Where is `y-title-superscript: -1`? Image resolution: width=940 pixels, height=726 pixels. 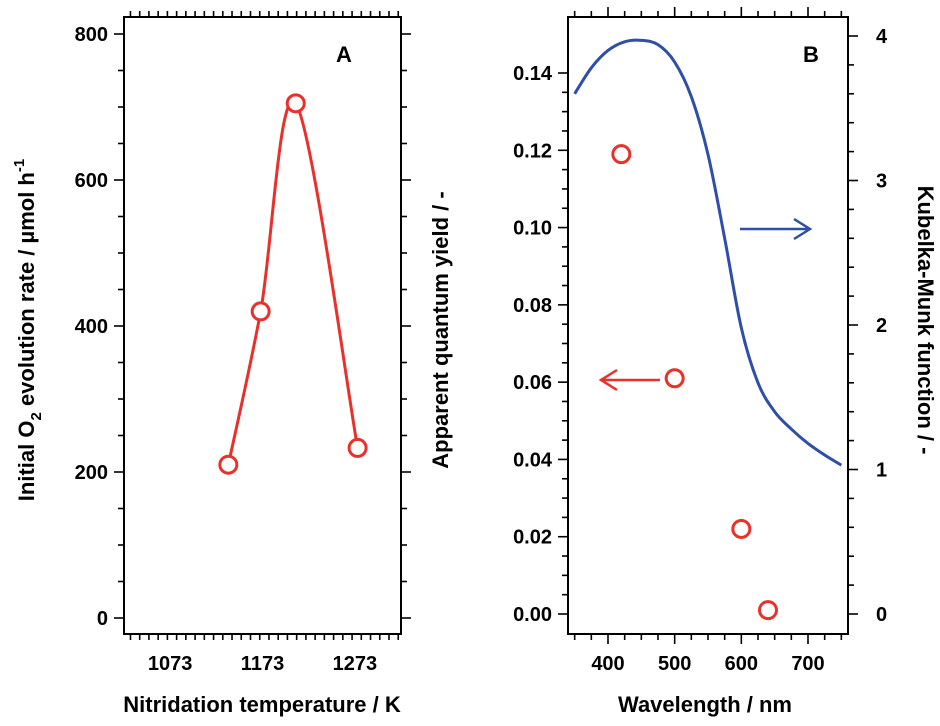 y-title-superscript: -1 is located at coordinates (19, 165).